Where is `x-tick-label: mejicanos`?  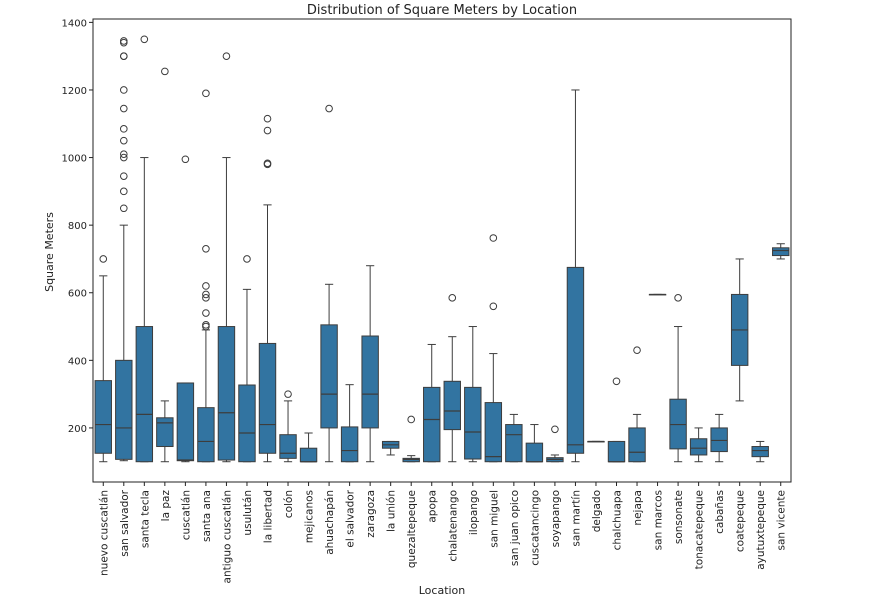 x-tick-label: mejicanos is located at coordinates (310, 516).